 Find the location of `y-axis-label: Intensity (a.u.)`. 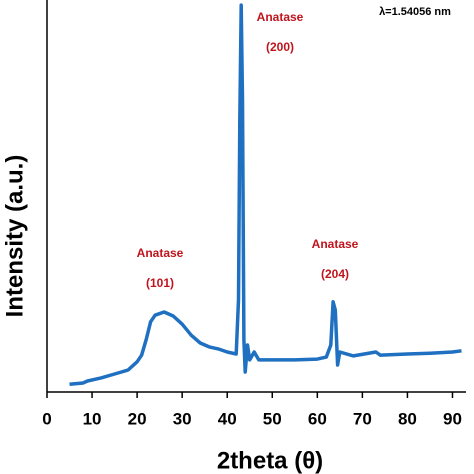

y-axis-label: Intensity (a.u.) is located at coordinates (14, 236).